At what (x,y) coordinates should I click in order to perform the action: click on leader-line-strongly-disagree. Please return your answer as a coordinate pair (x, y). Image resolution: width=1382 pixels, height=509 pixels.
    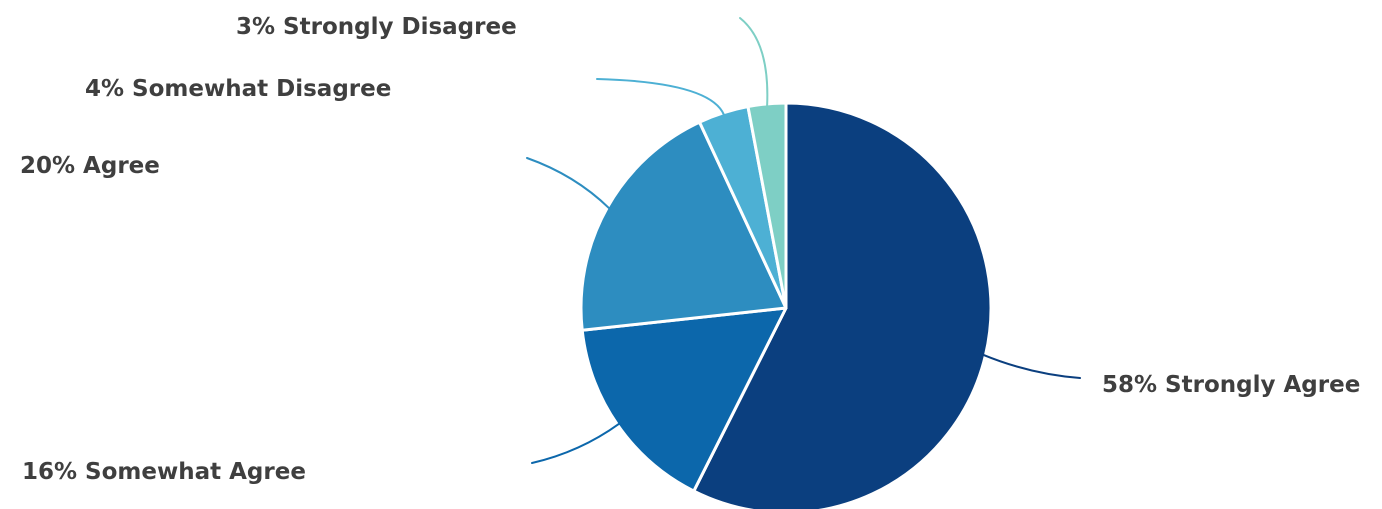
    Looking at the image, I should click on (754, 62).